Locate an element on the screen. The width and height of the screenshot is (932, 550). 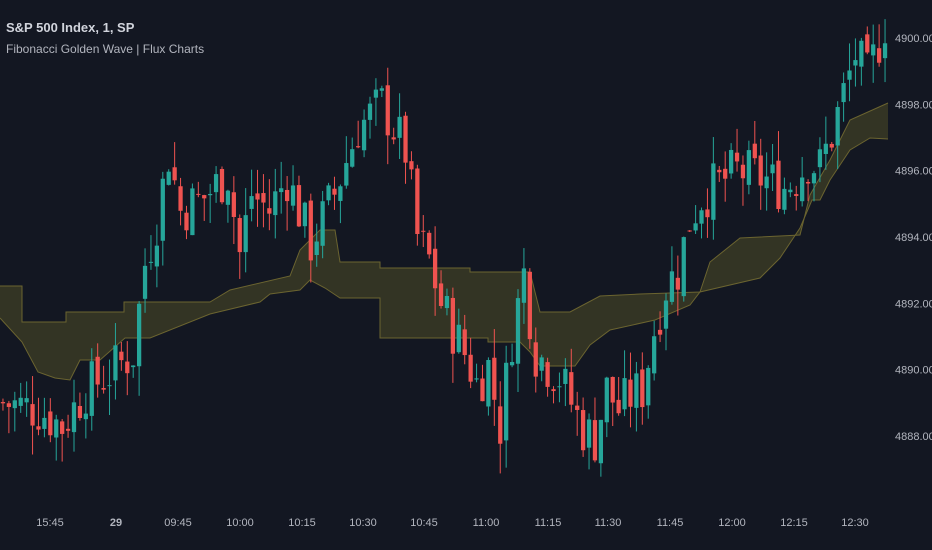
y-tick-label: 4888.00 is located at coordinates (913, 437).